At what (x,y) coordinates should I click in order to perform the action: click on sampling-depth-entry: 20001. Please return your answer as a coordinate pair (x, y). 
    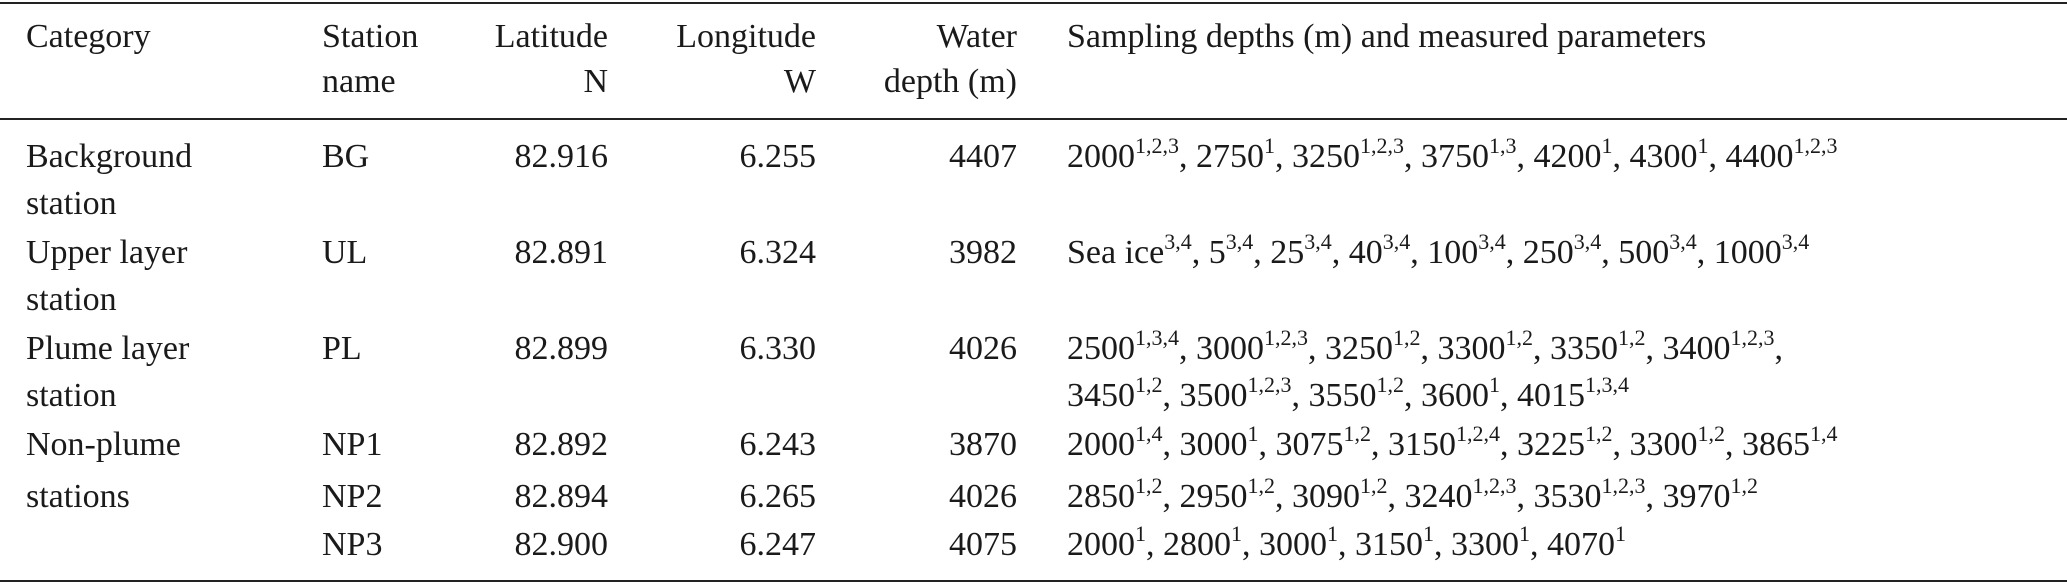
    Looking at the image, I should click on (1106, 543).